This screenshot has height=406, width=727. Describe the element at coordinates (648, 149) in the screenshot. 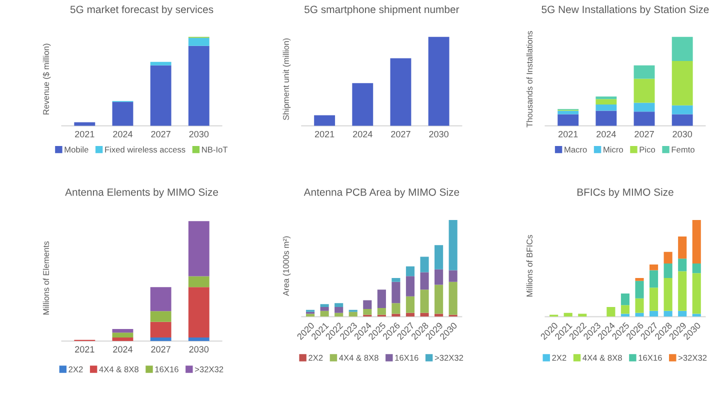

I see `legend-label: Pico` at that location.